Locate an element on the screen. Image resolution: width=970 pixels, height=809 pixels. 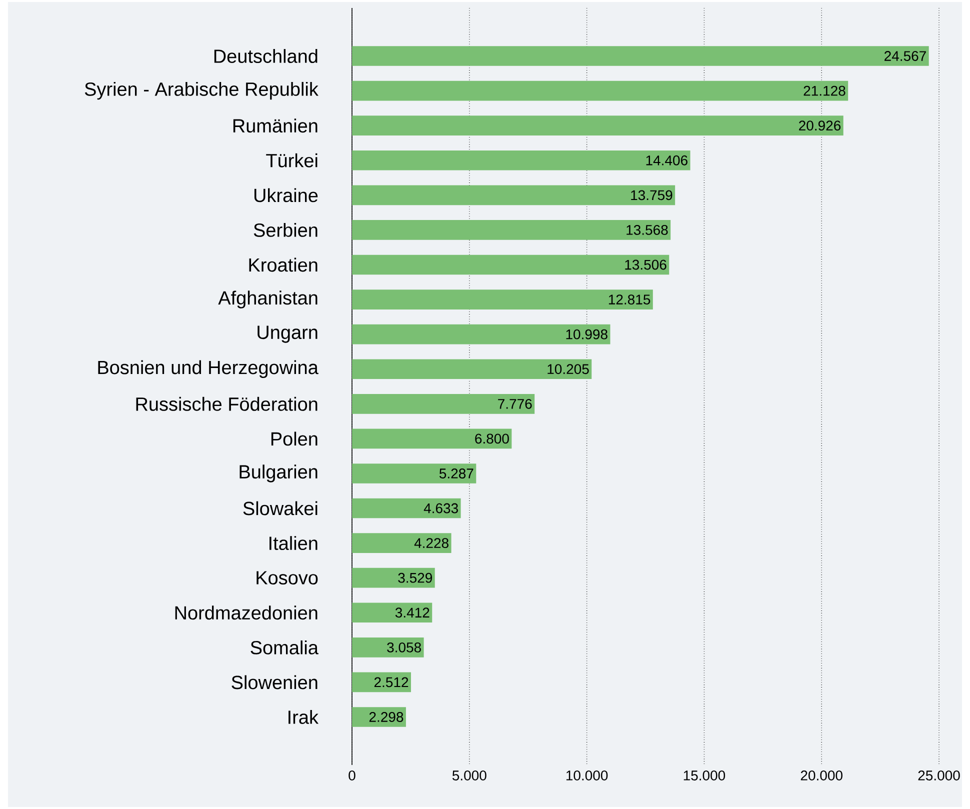
data-label: 13.568 is located at coordinates (647, 229).